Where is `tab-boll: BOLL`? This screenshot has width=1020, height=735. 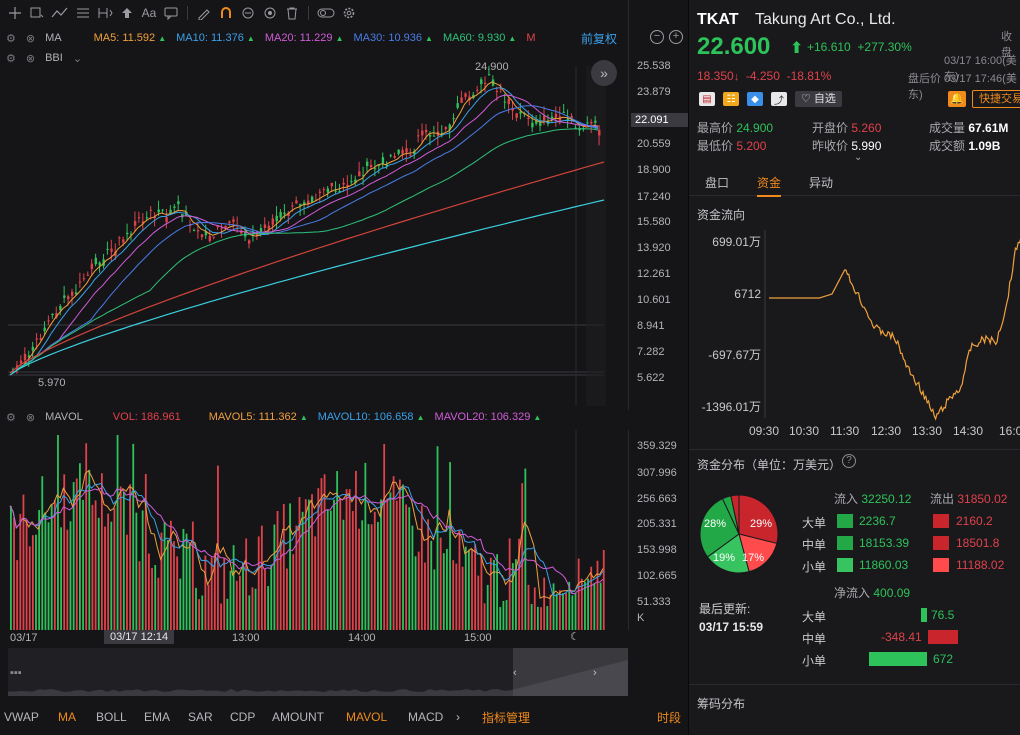 tab-boll: BOLL is located at coordinates (111, 717).